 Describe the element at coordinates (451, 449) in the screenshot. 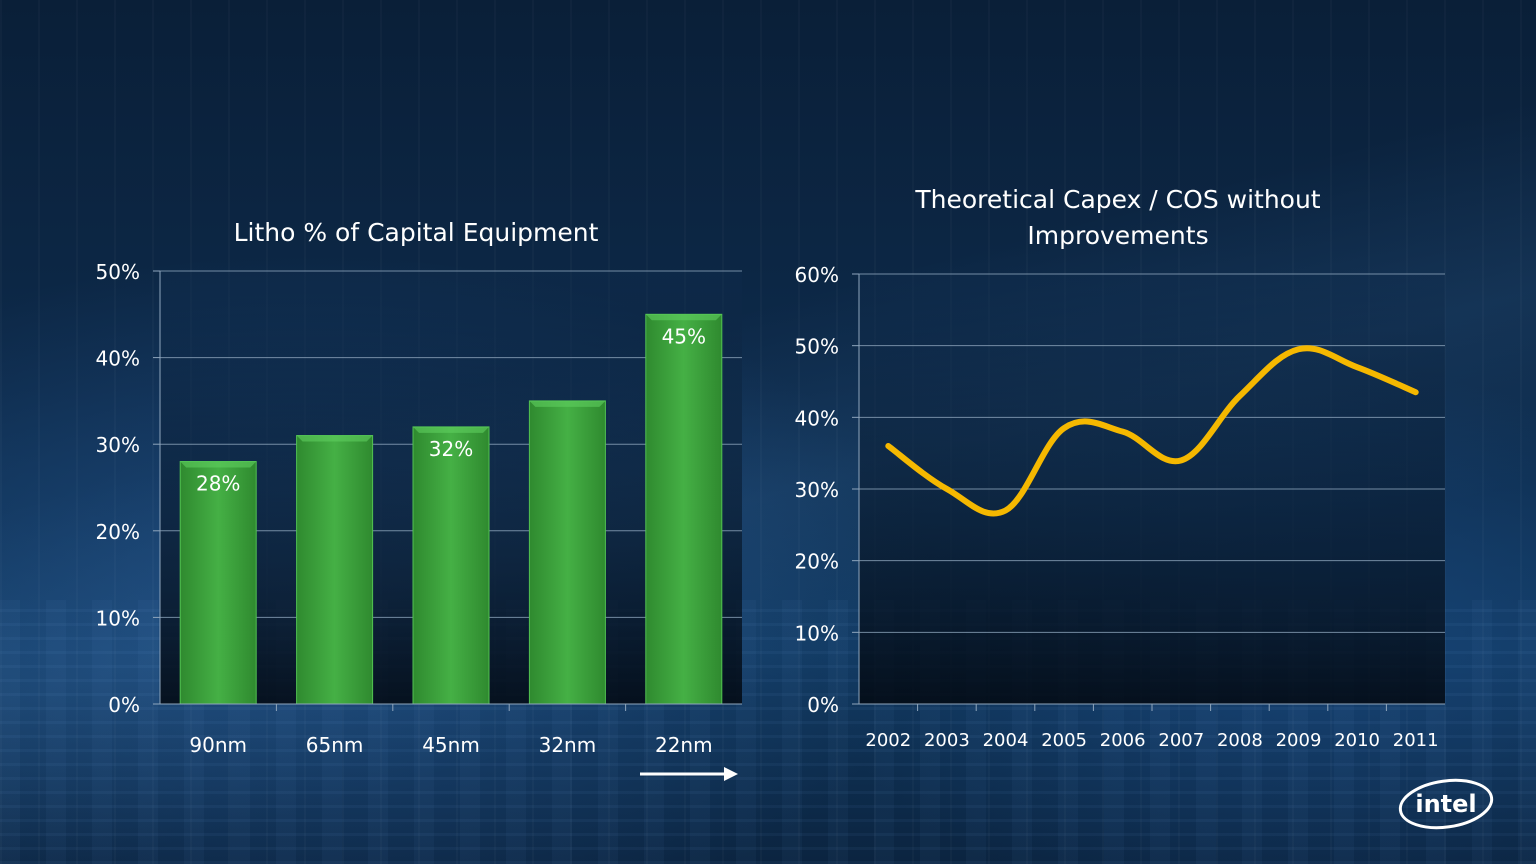

I see `bar-data-label: 32%` at that location.